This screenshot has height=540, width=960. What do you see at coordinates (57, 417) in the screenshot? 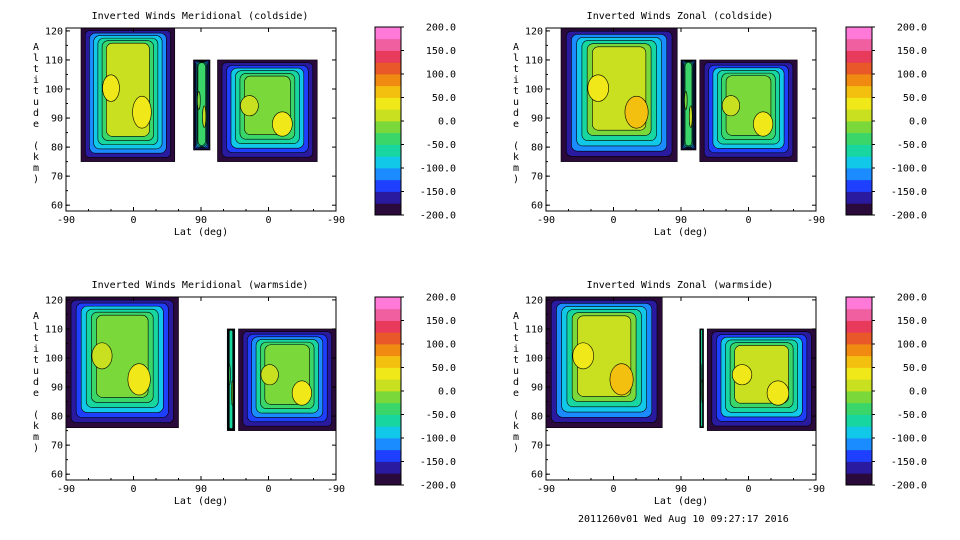
I see `y-tick-label: 80` at bounding box center [57, 417].